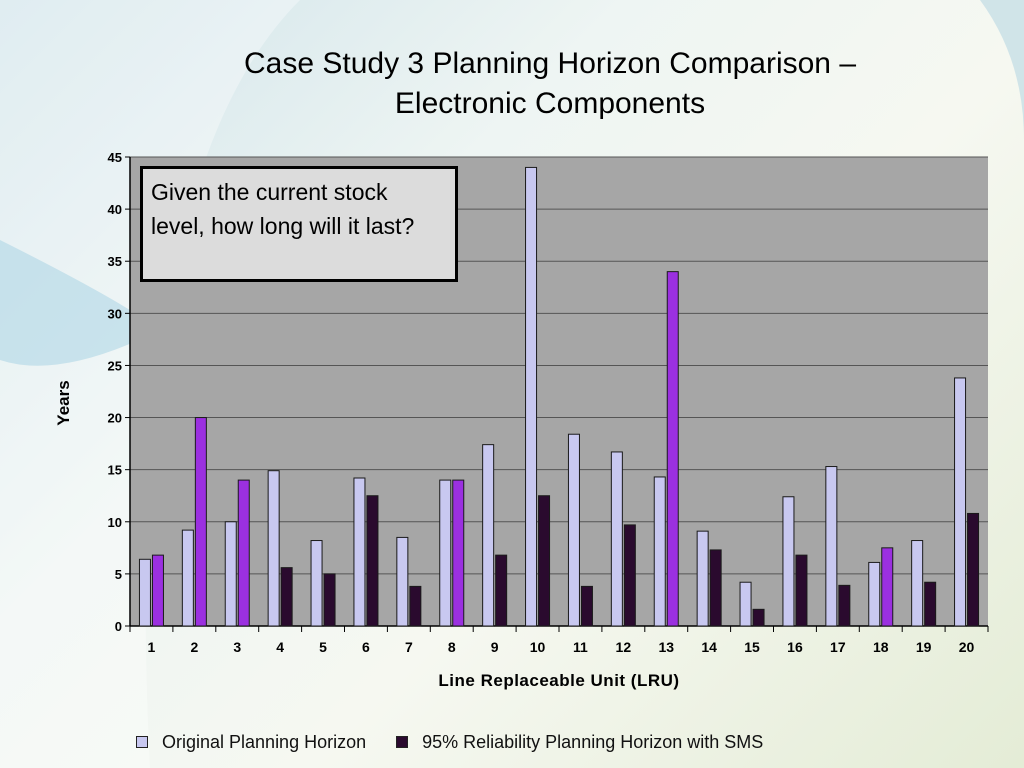  I want to click on x-tick-label: 10, so click(538, 647).